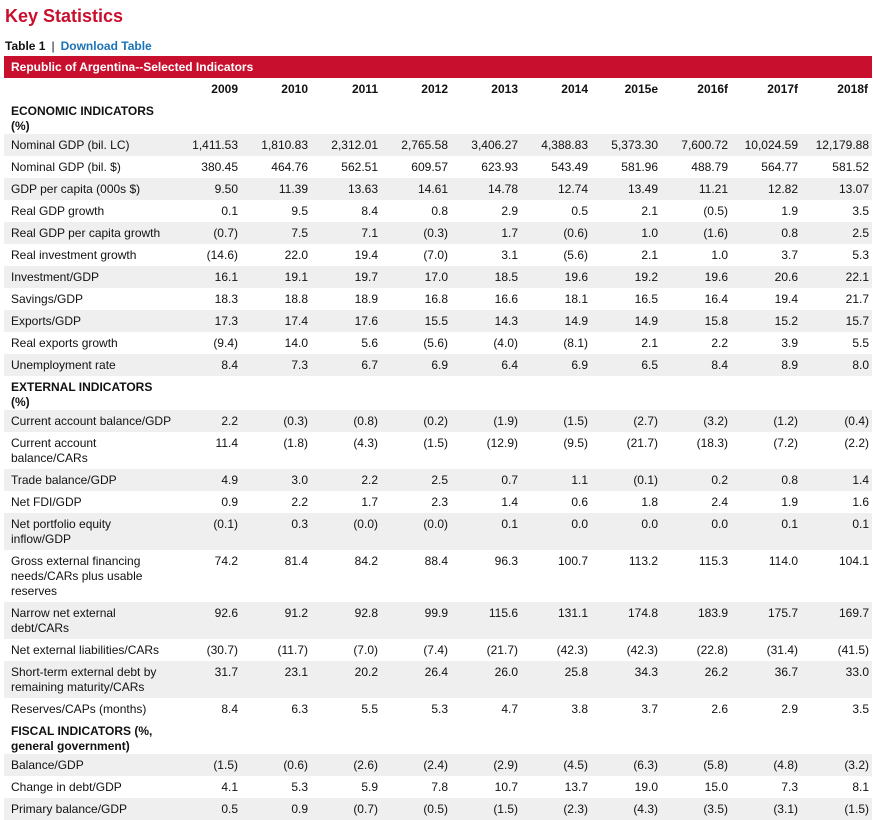 Image resolution: width=873 pixels, height=820 pixels. Describe the element at coordinates (207, 620) in the screenshot. I see `value-cell: 92.6` at that location.